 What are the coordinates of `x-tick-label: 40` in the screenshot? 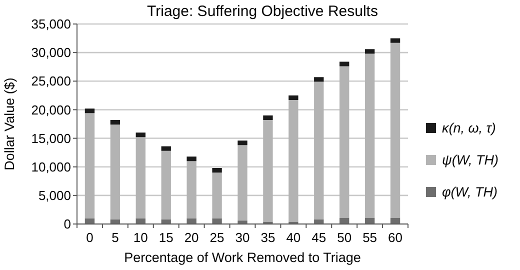 It's located at (293, 237).